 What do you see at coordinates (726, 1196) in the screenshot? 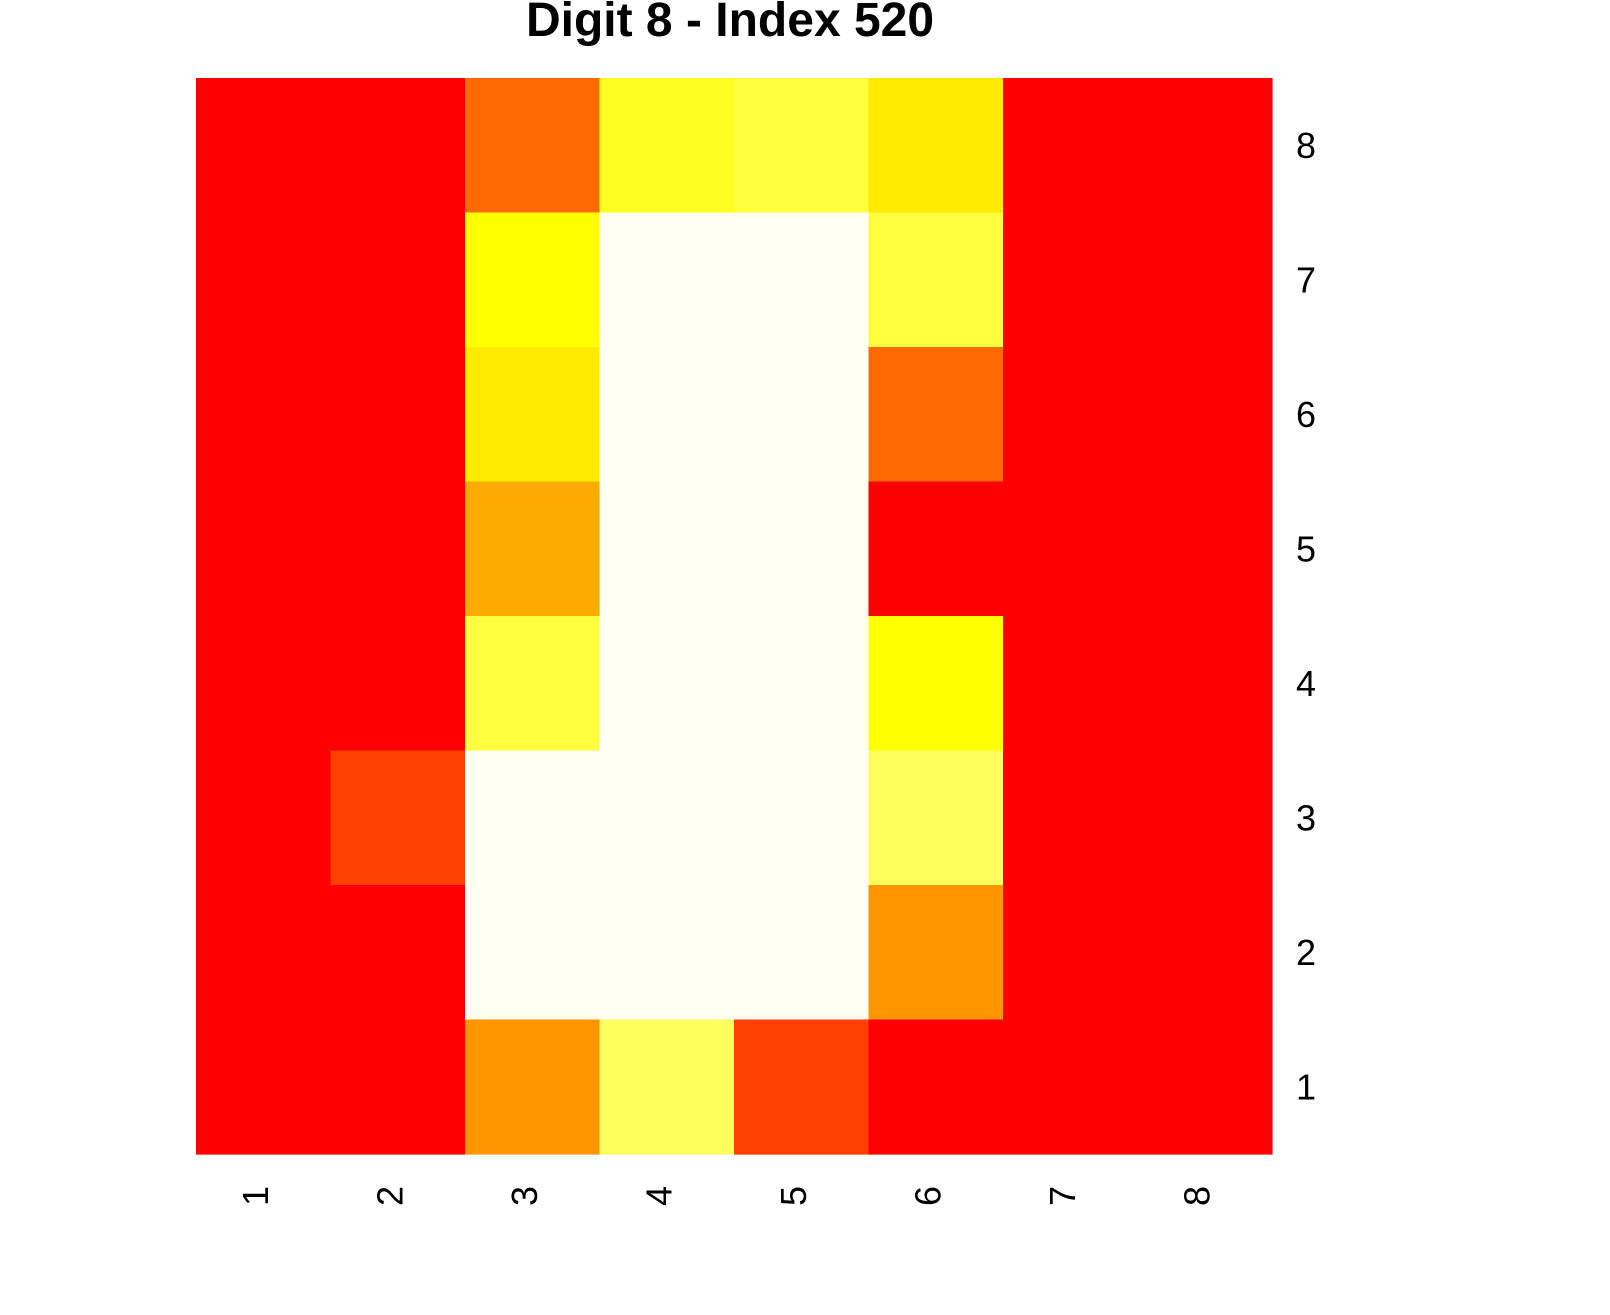
I see `x-axis-tick-labels: 1 2 3 4 5 6 7 8` at bounding box center [726, 1196].